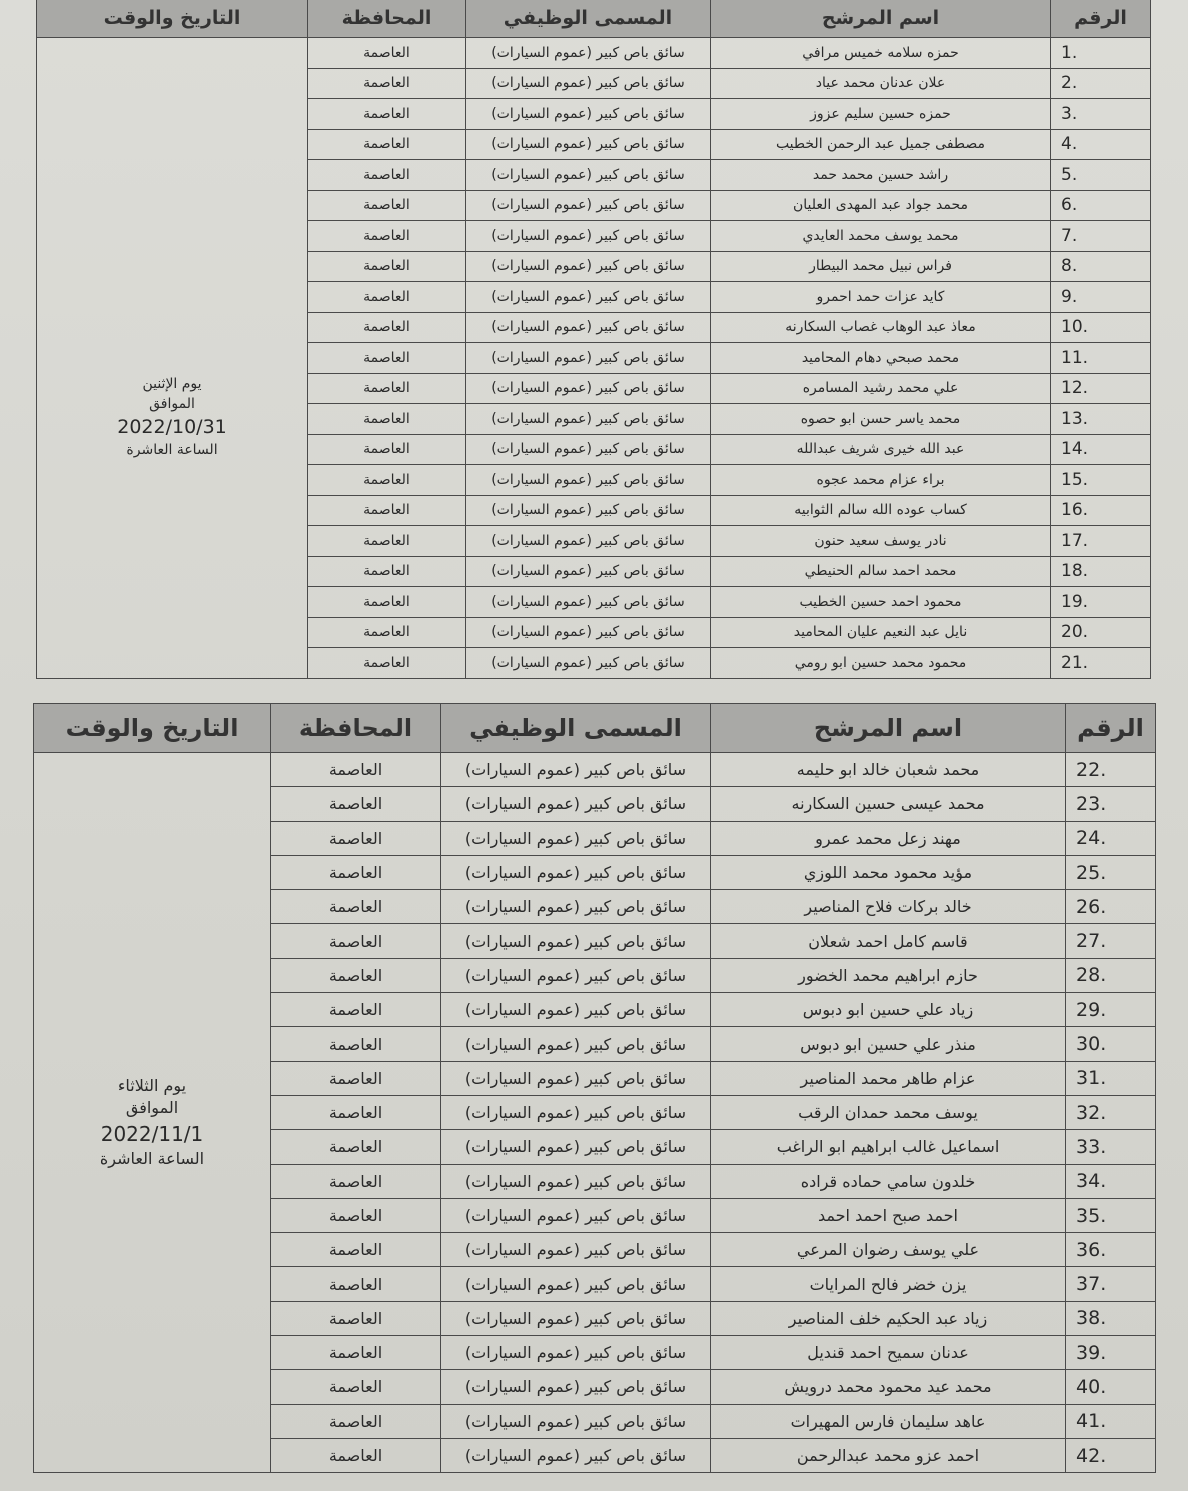 This screenshot has width=1188, height=1491. Describe the element at coordinates (888, 804) in the screenshot. I see `candidate-name: محمد عيسى حسين السكارنه` at that location.